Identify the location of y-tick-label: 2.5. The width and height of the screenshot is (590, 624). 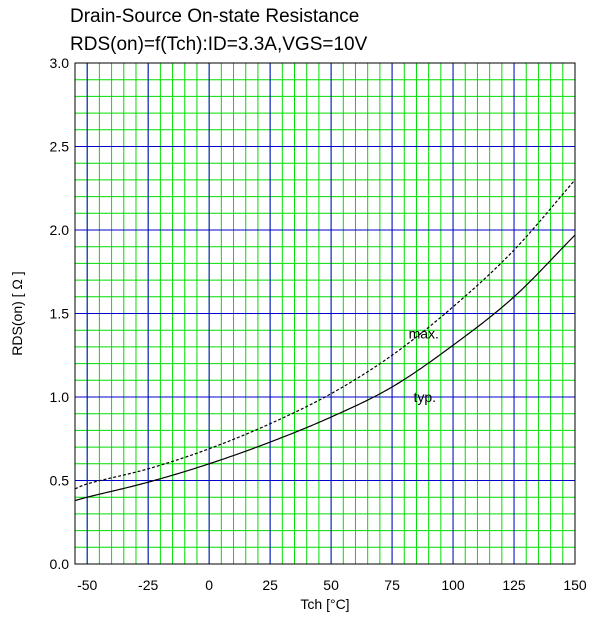
(60, 147).